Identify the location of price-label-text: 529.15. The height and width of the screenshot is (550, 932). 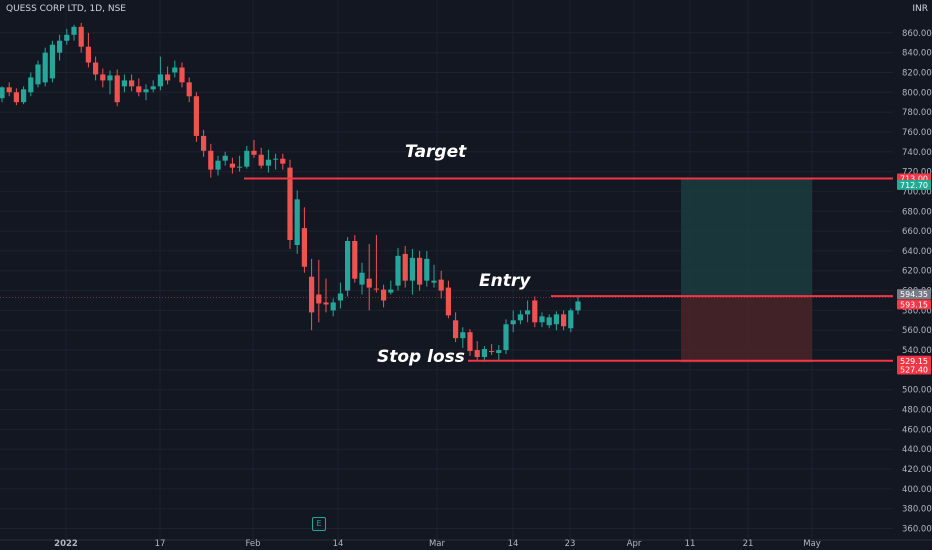
(914, 361).